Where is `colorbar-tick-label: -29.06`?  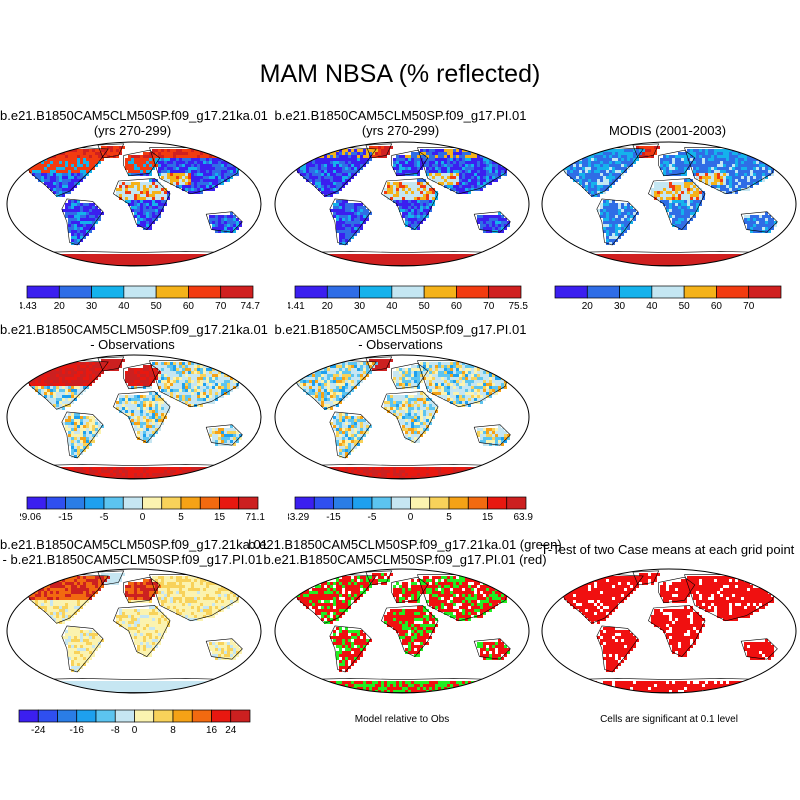
colorbar-tick-label: -29.06 is located at coordinates (31, 517).